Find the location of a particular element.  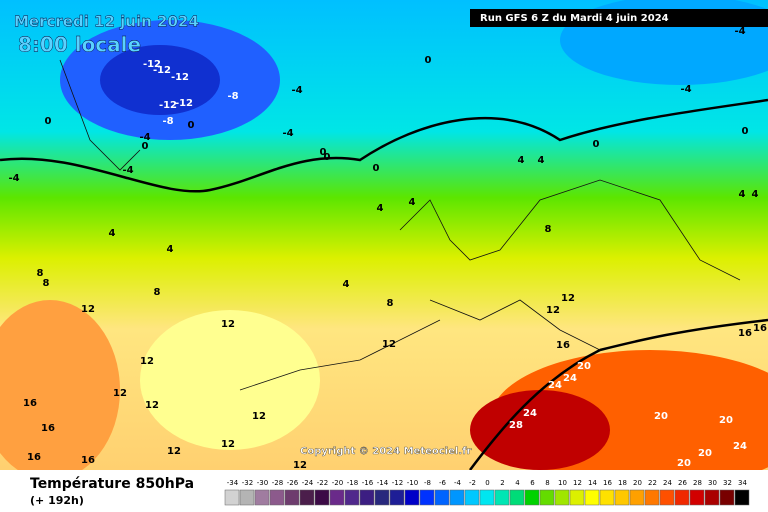

scale-label: 24 is located at coordinates (667, 483).